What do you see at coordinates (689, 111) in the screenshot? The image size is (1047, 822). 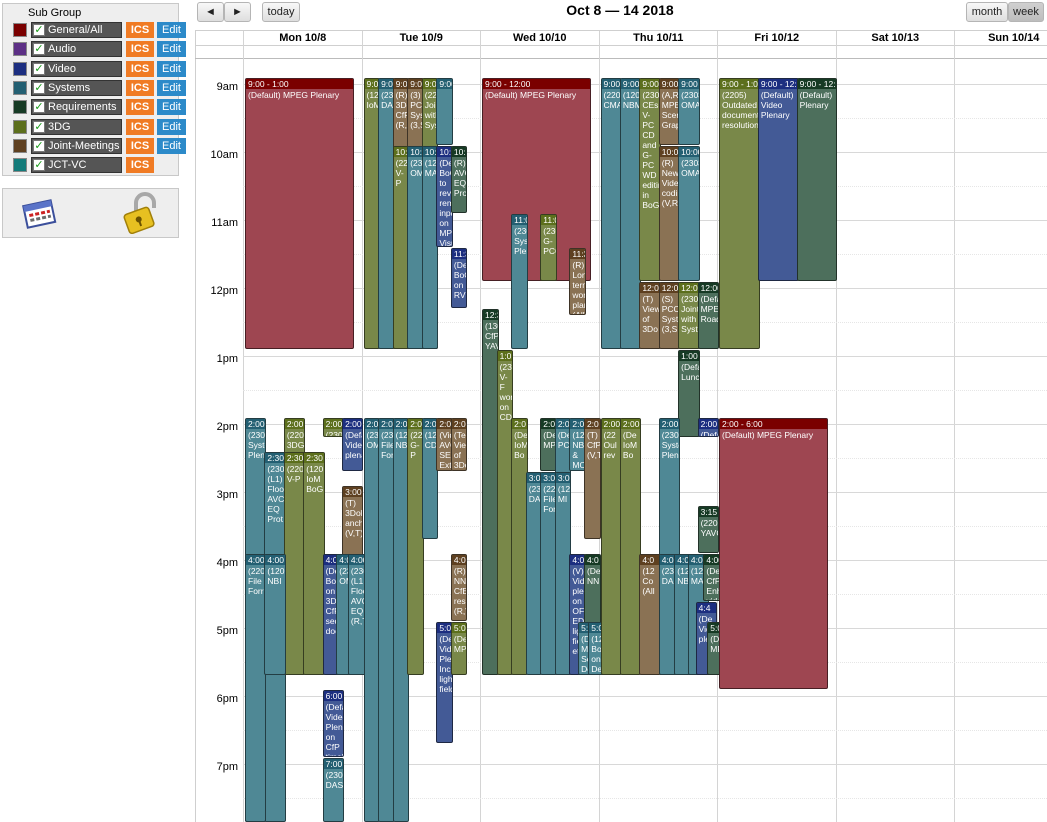 I see `calendar-event: 9:00 -(2303 OMA` at bounding box center [689, 111].